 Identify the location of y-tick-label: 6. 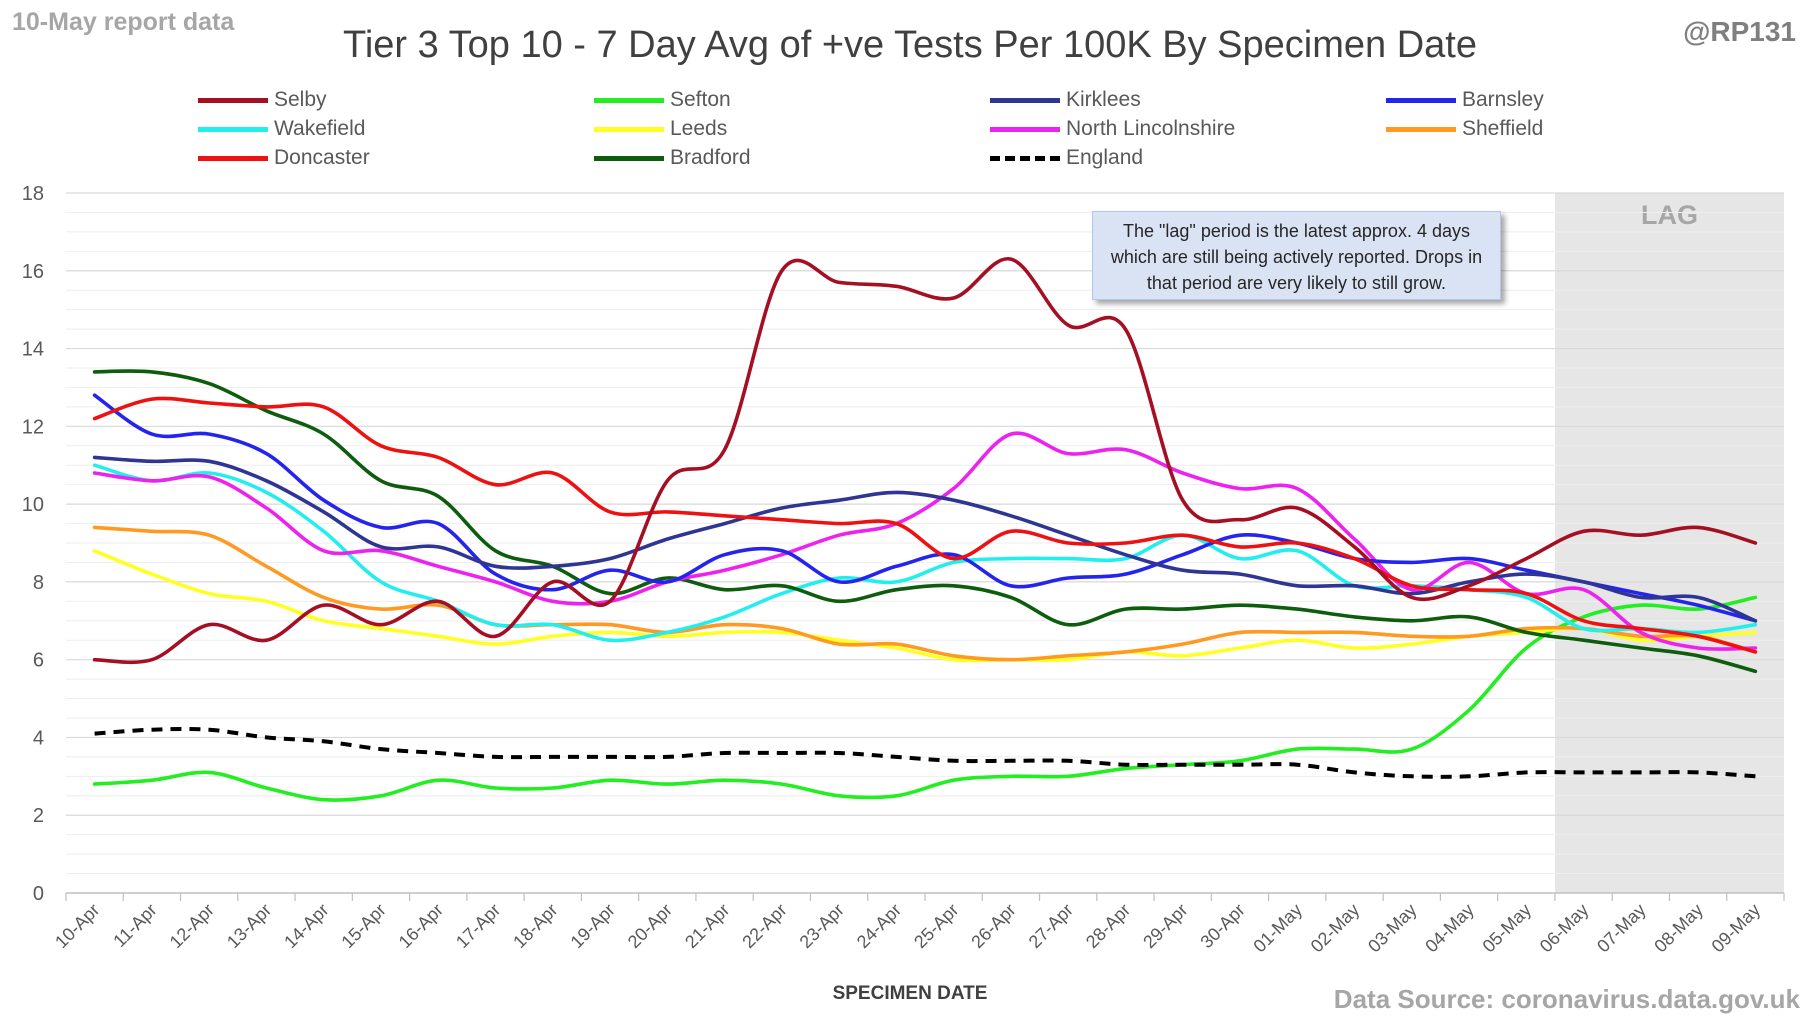
(38, 661).